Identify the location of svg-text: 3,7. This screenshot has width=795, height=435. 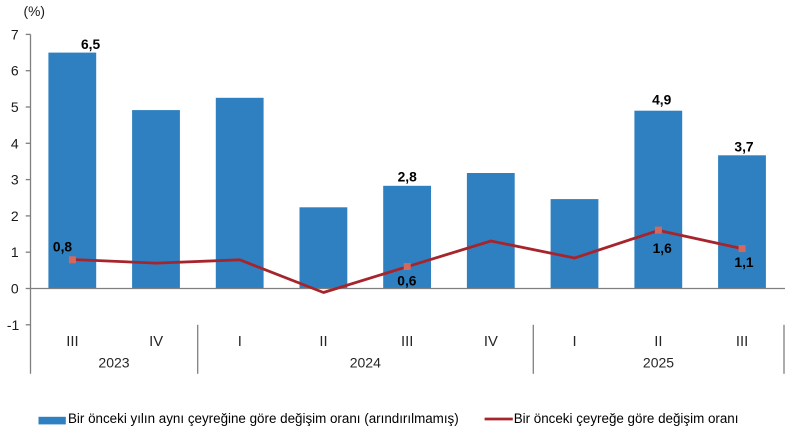
(744, 147).